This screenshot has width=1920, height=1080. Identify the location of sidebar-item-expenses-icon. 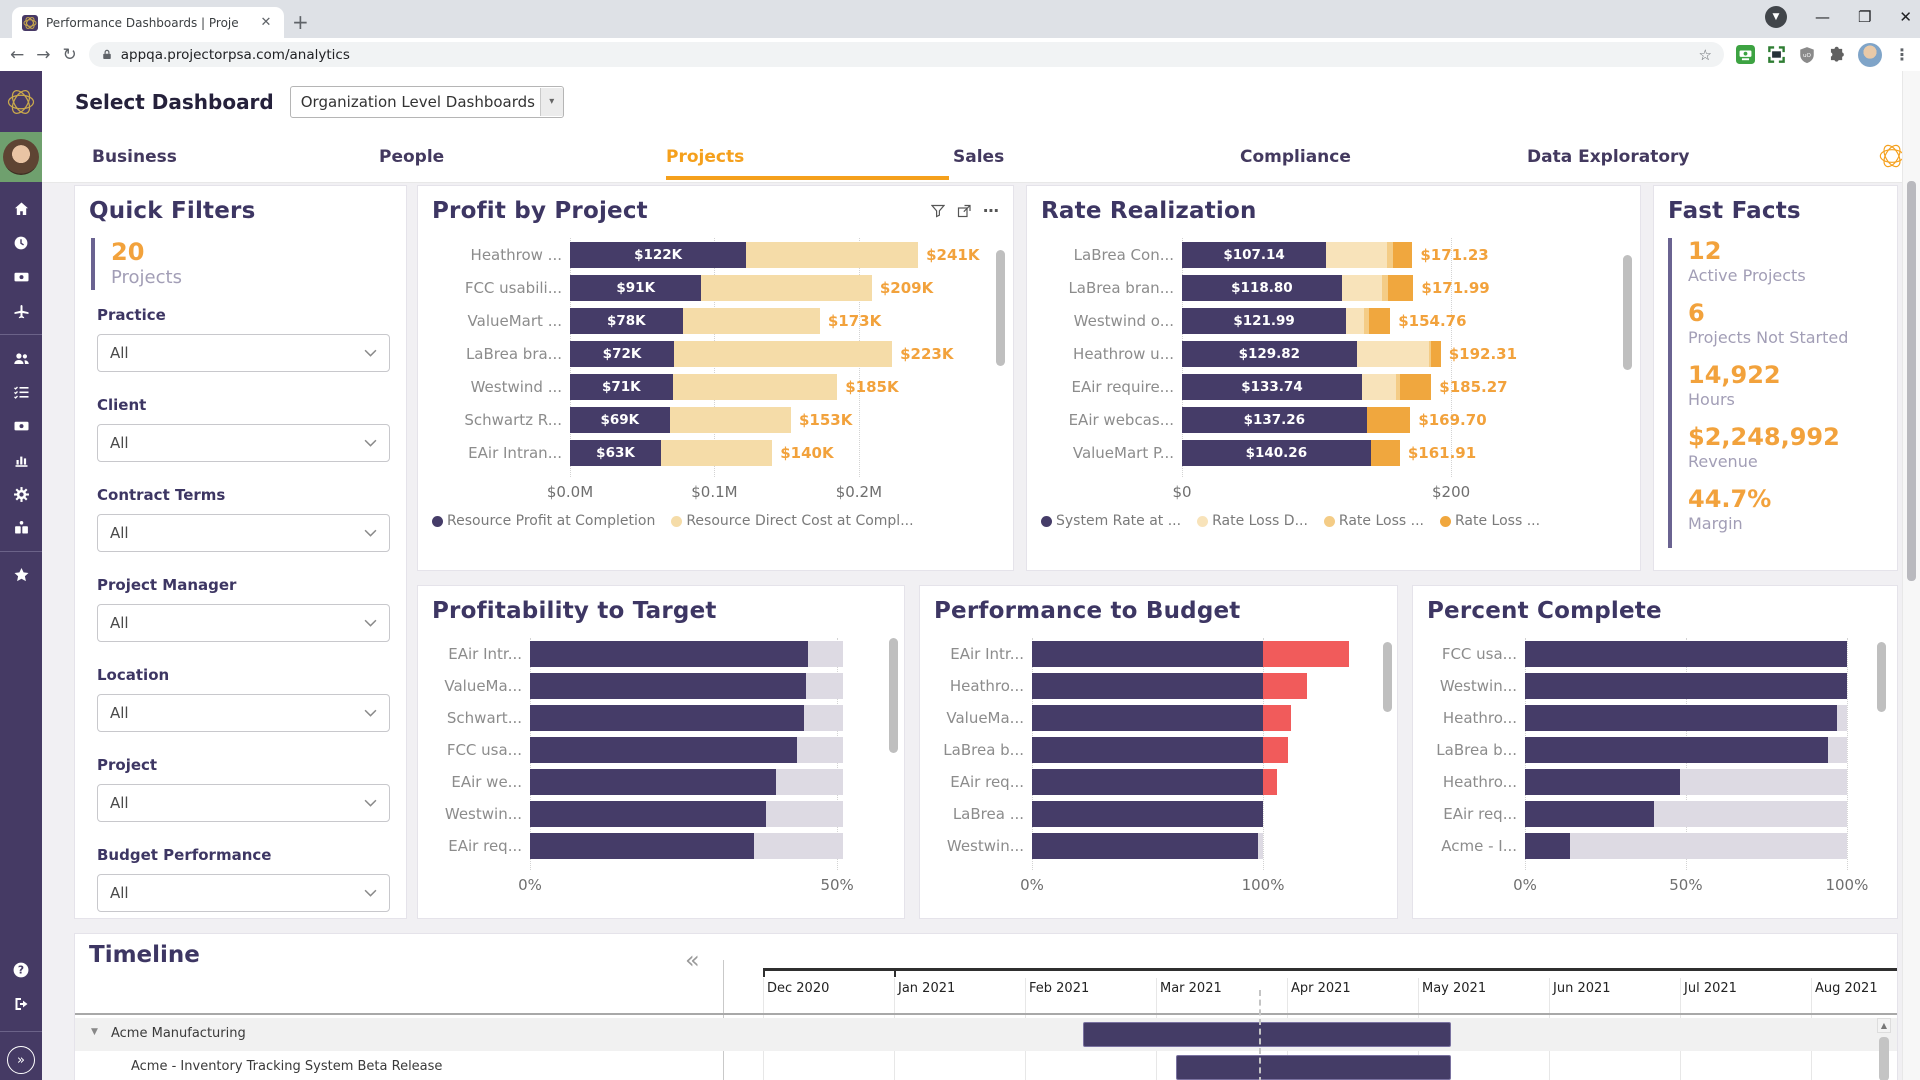
(21, 277).